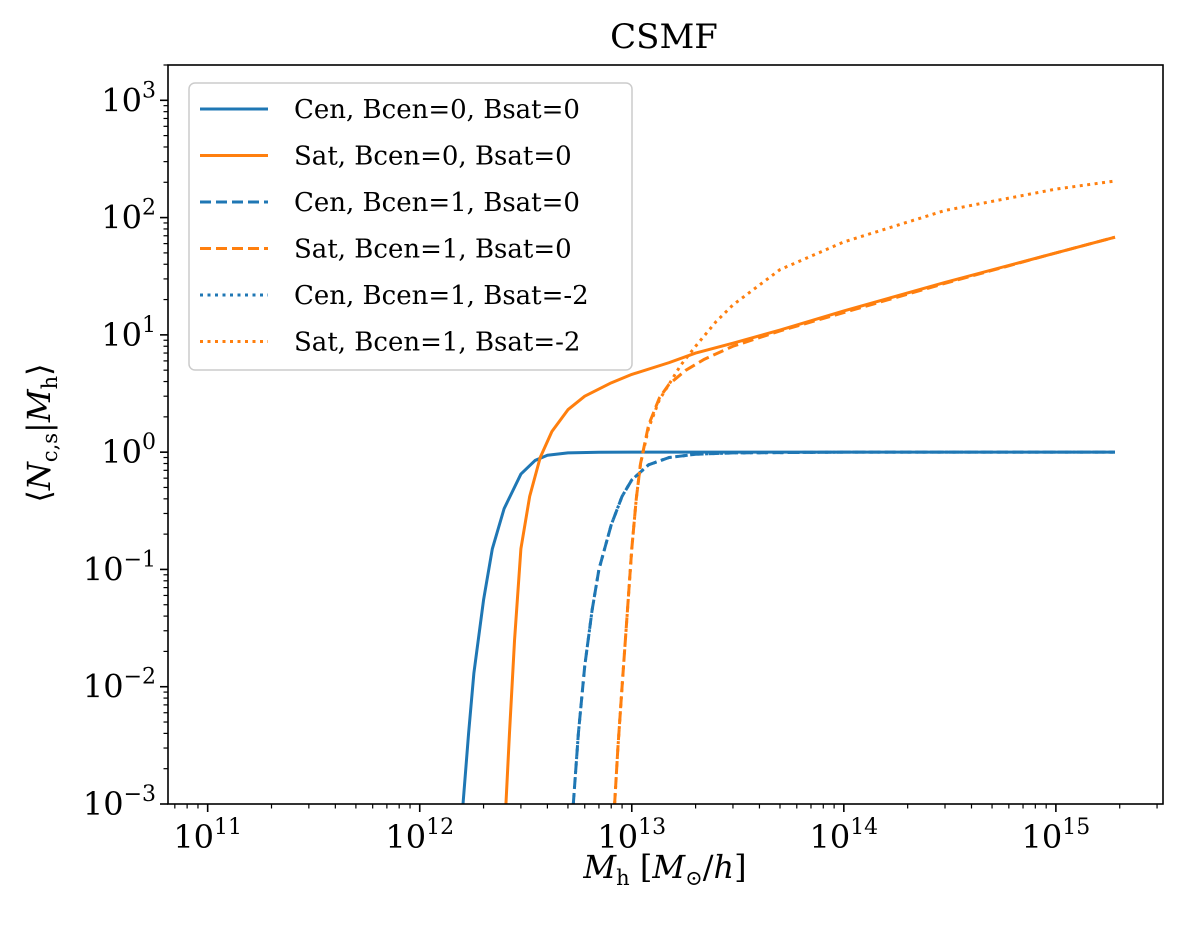 This screenshot has height=933, width=1183. Describe the element at coordinates (1056, 835) in the screenshot. I see `x-tick-label: 1015` at that location.